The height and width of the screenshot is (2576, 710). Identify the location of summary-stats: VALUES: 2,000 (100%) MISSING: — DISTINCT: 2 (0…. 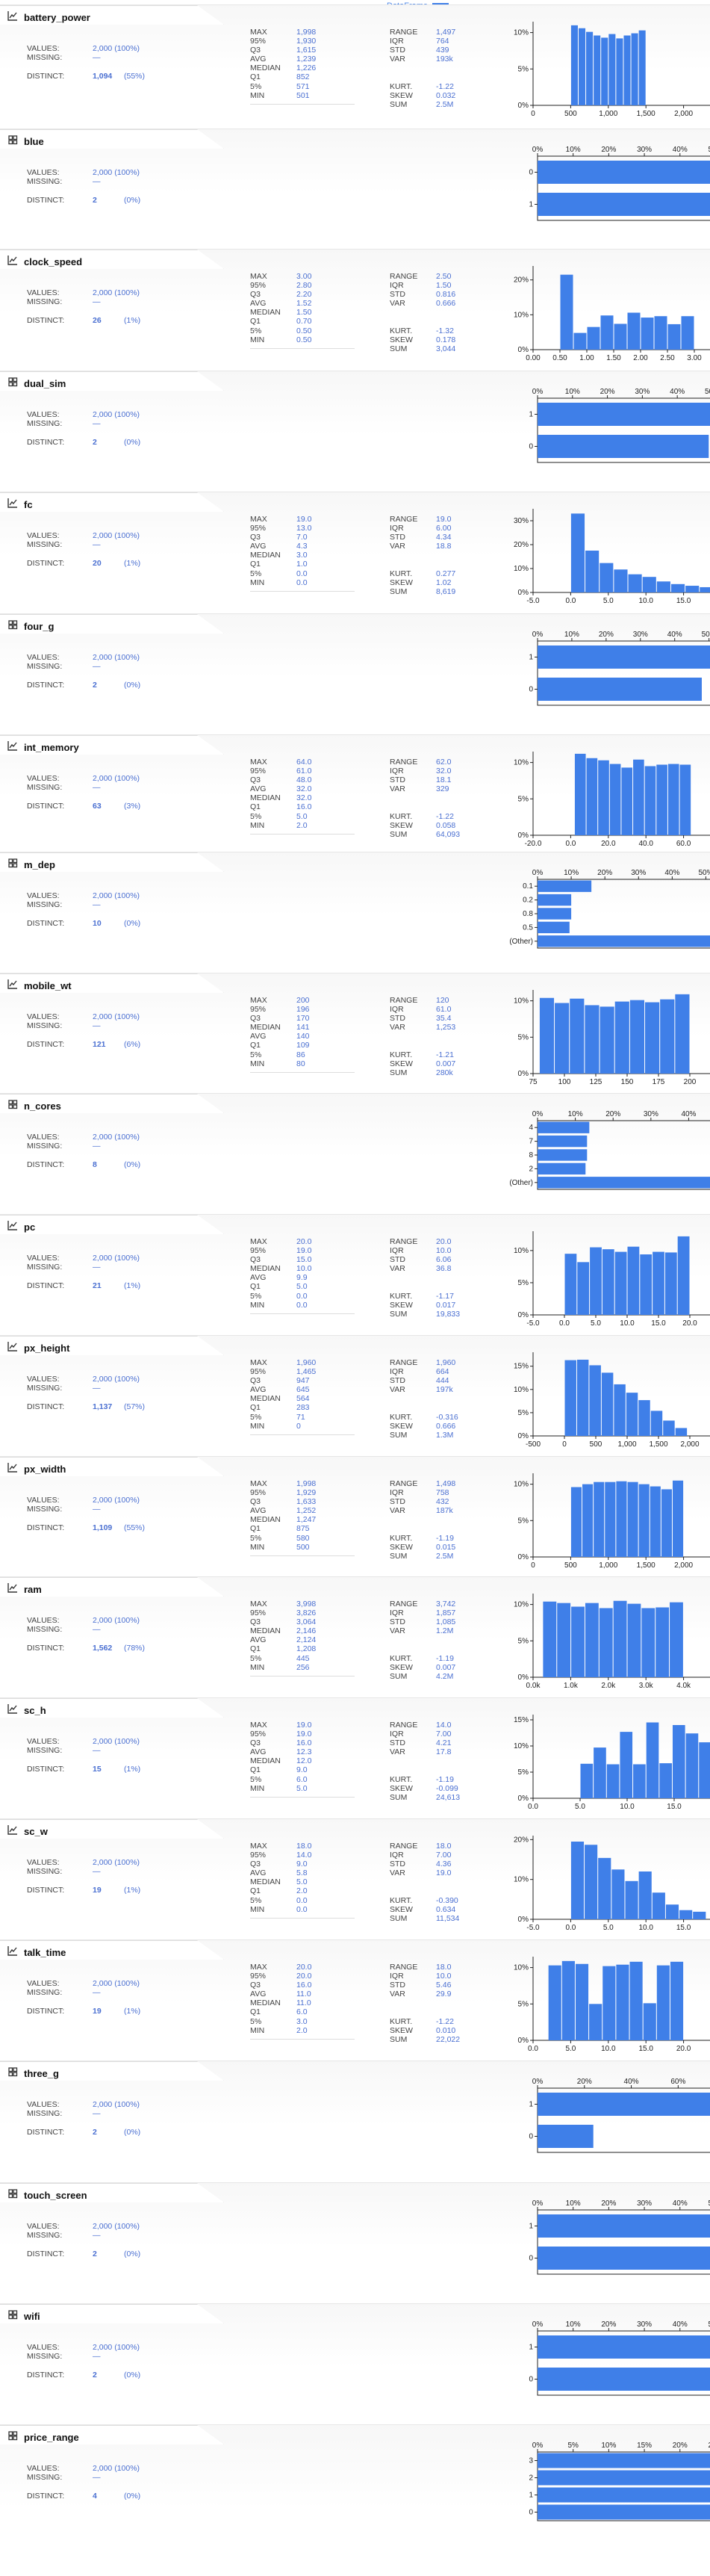
(101, 671).